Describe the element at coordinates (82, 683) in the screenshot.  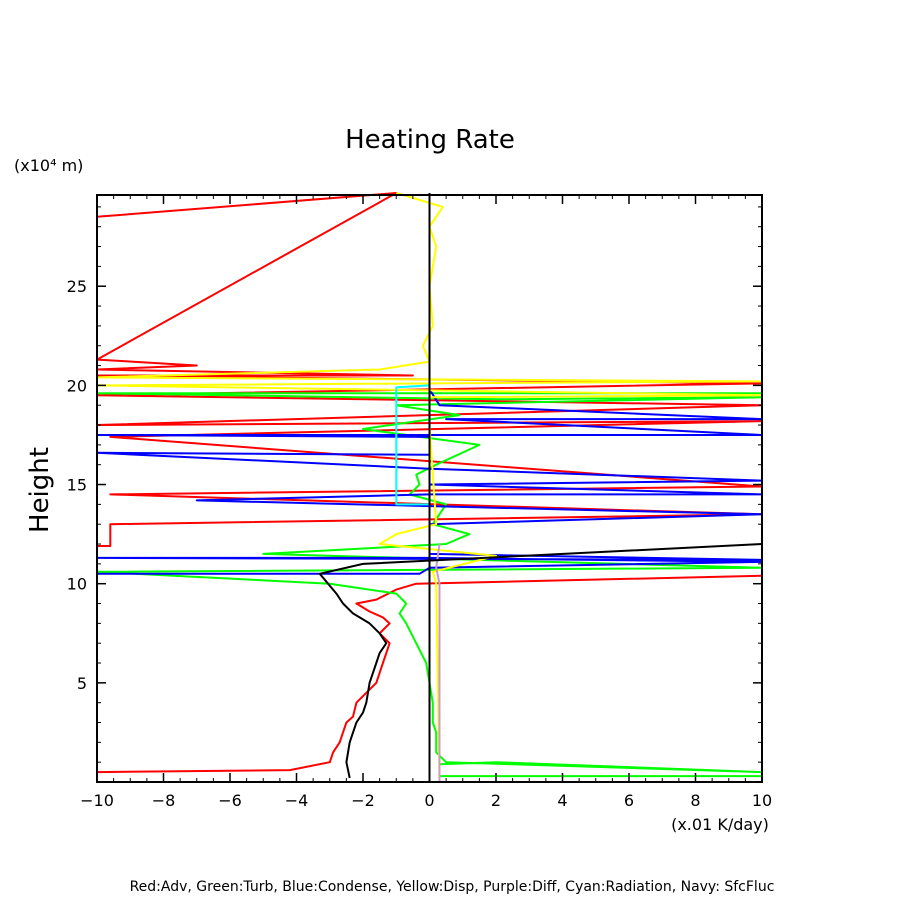
I see `y-tick-label: 5` at that location.